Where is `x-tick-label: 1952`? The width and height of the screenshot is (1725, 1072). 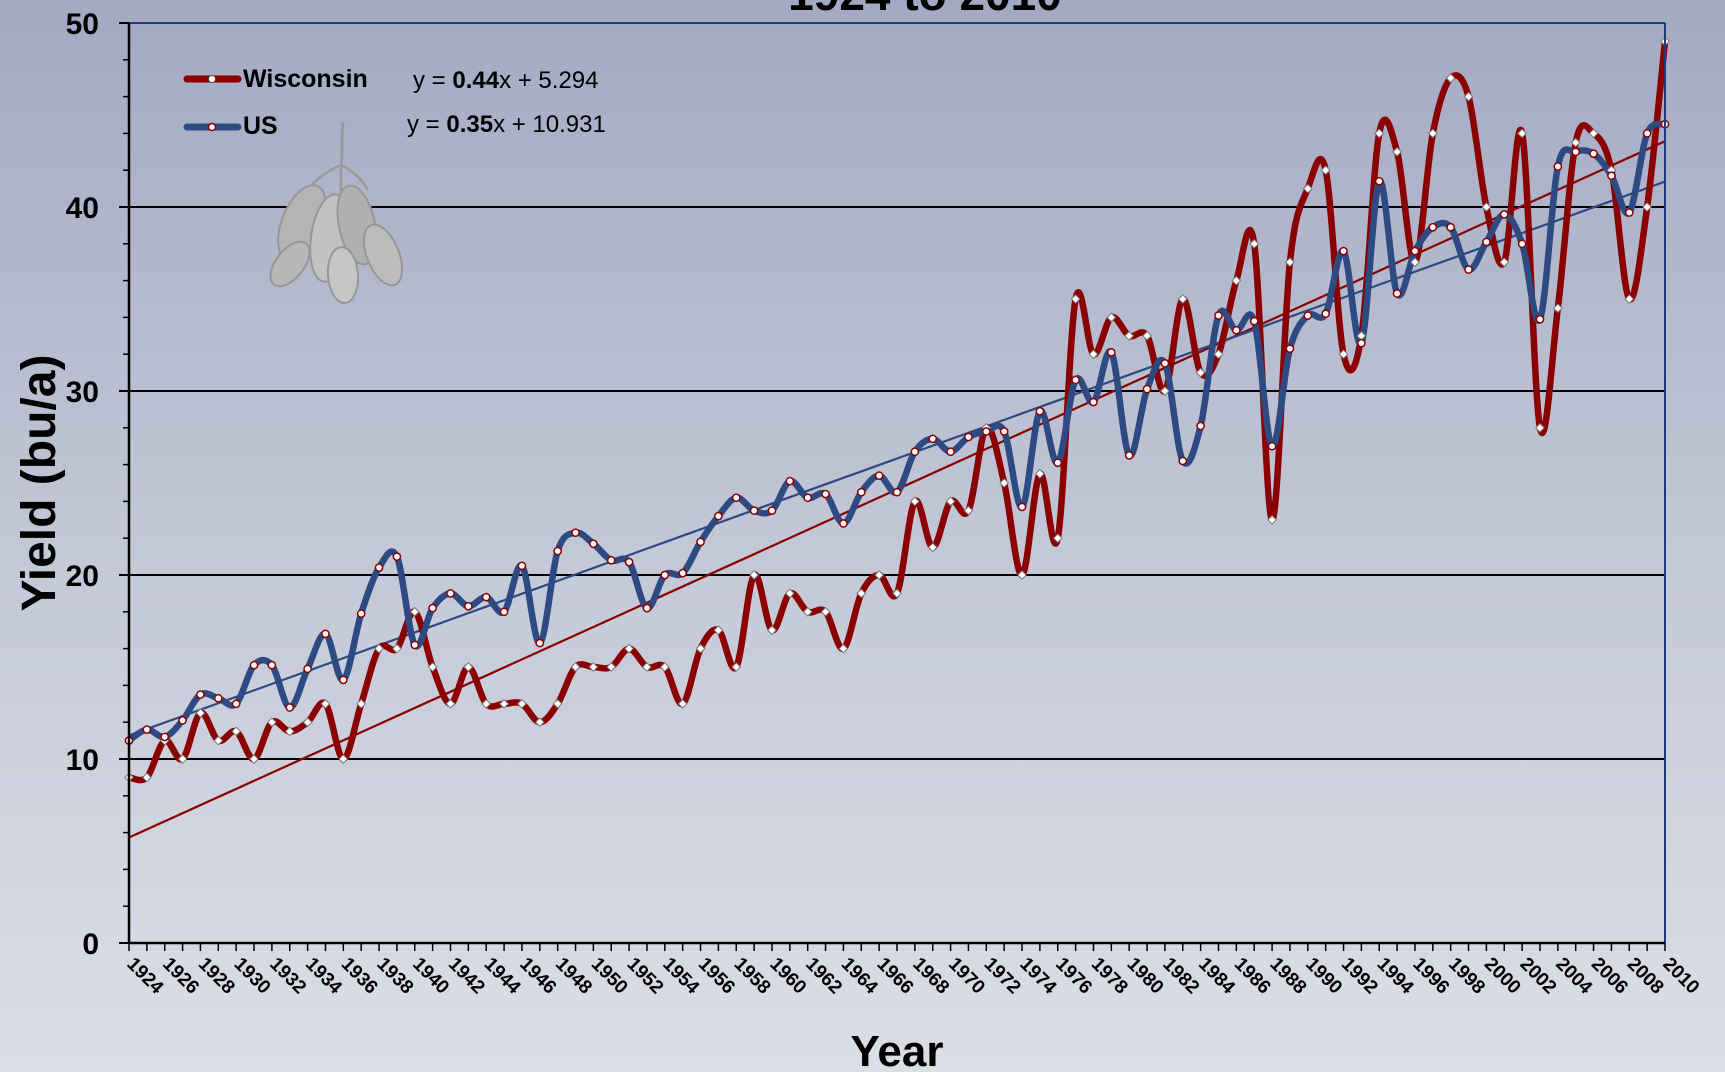
x-tick-label: 1952 is located at coordinates (645, 976).